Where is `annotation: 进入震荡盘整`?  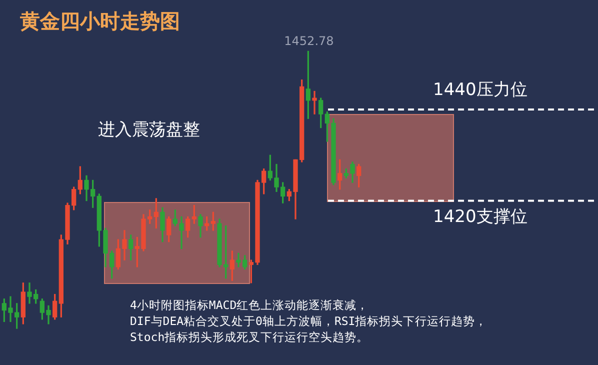
annotation: 进入震荡盘整 is located at coordinates (149, 130).